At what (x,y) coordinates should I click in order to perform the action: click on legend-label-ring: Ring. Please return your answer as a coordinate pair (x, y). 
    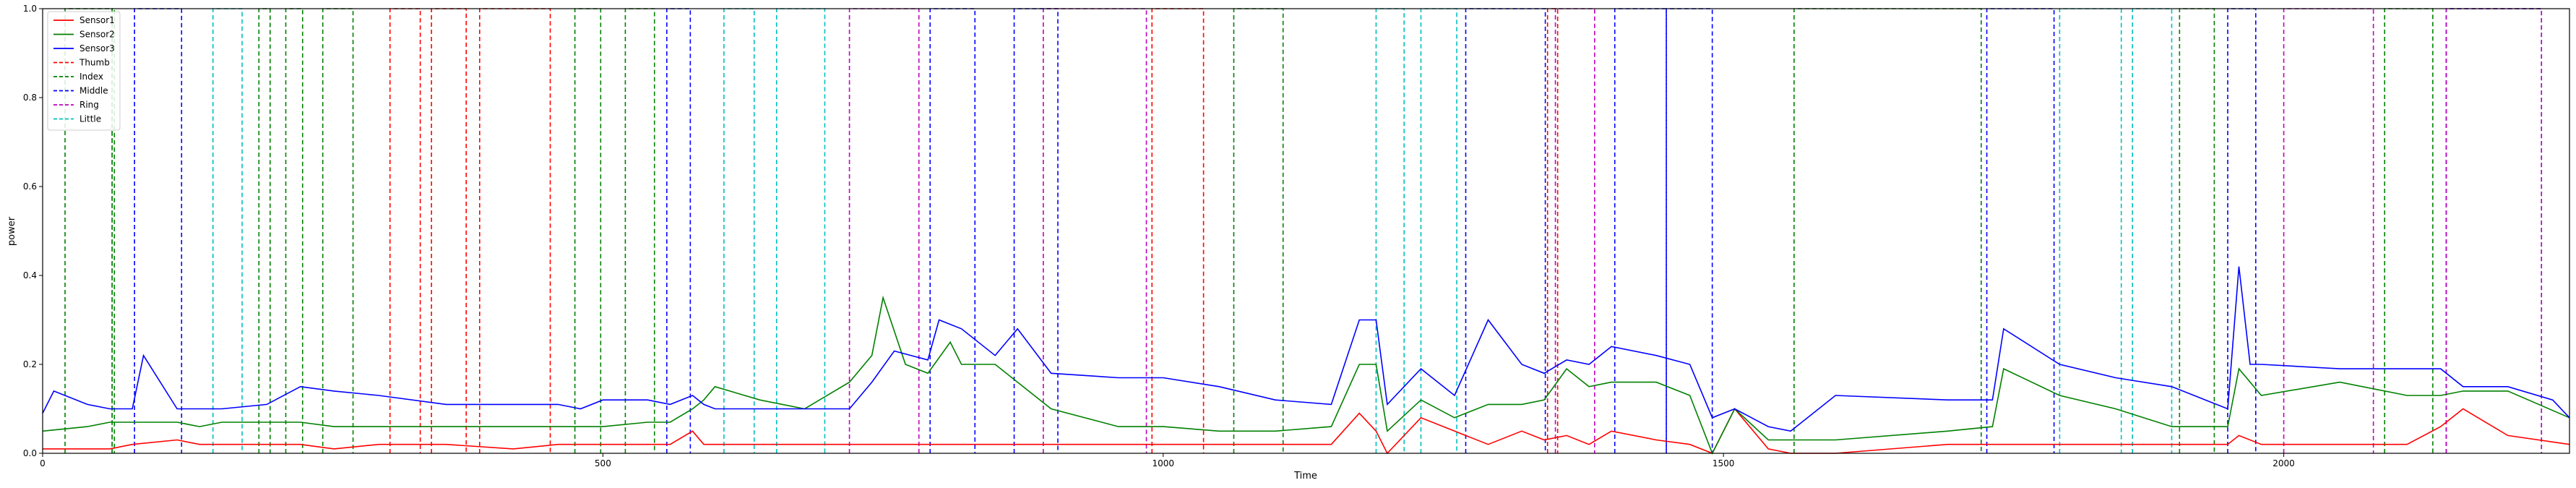
    Looking at the image, I should click on (89, 105).